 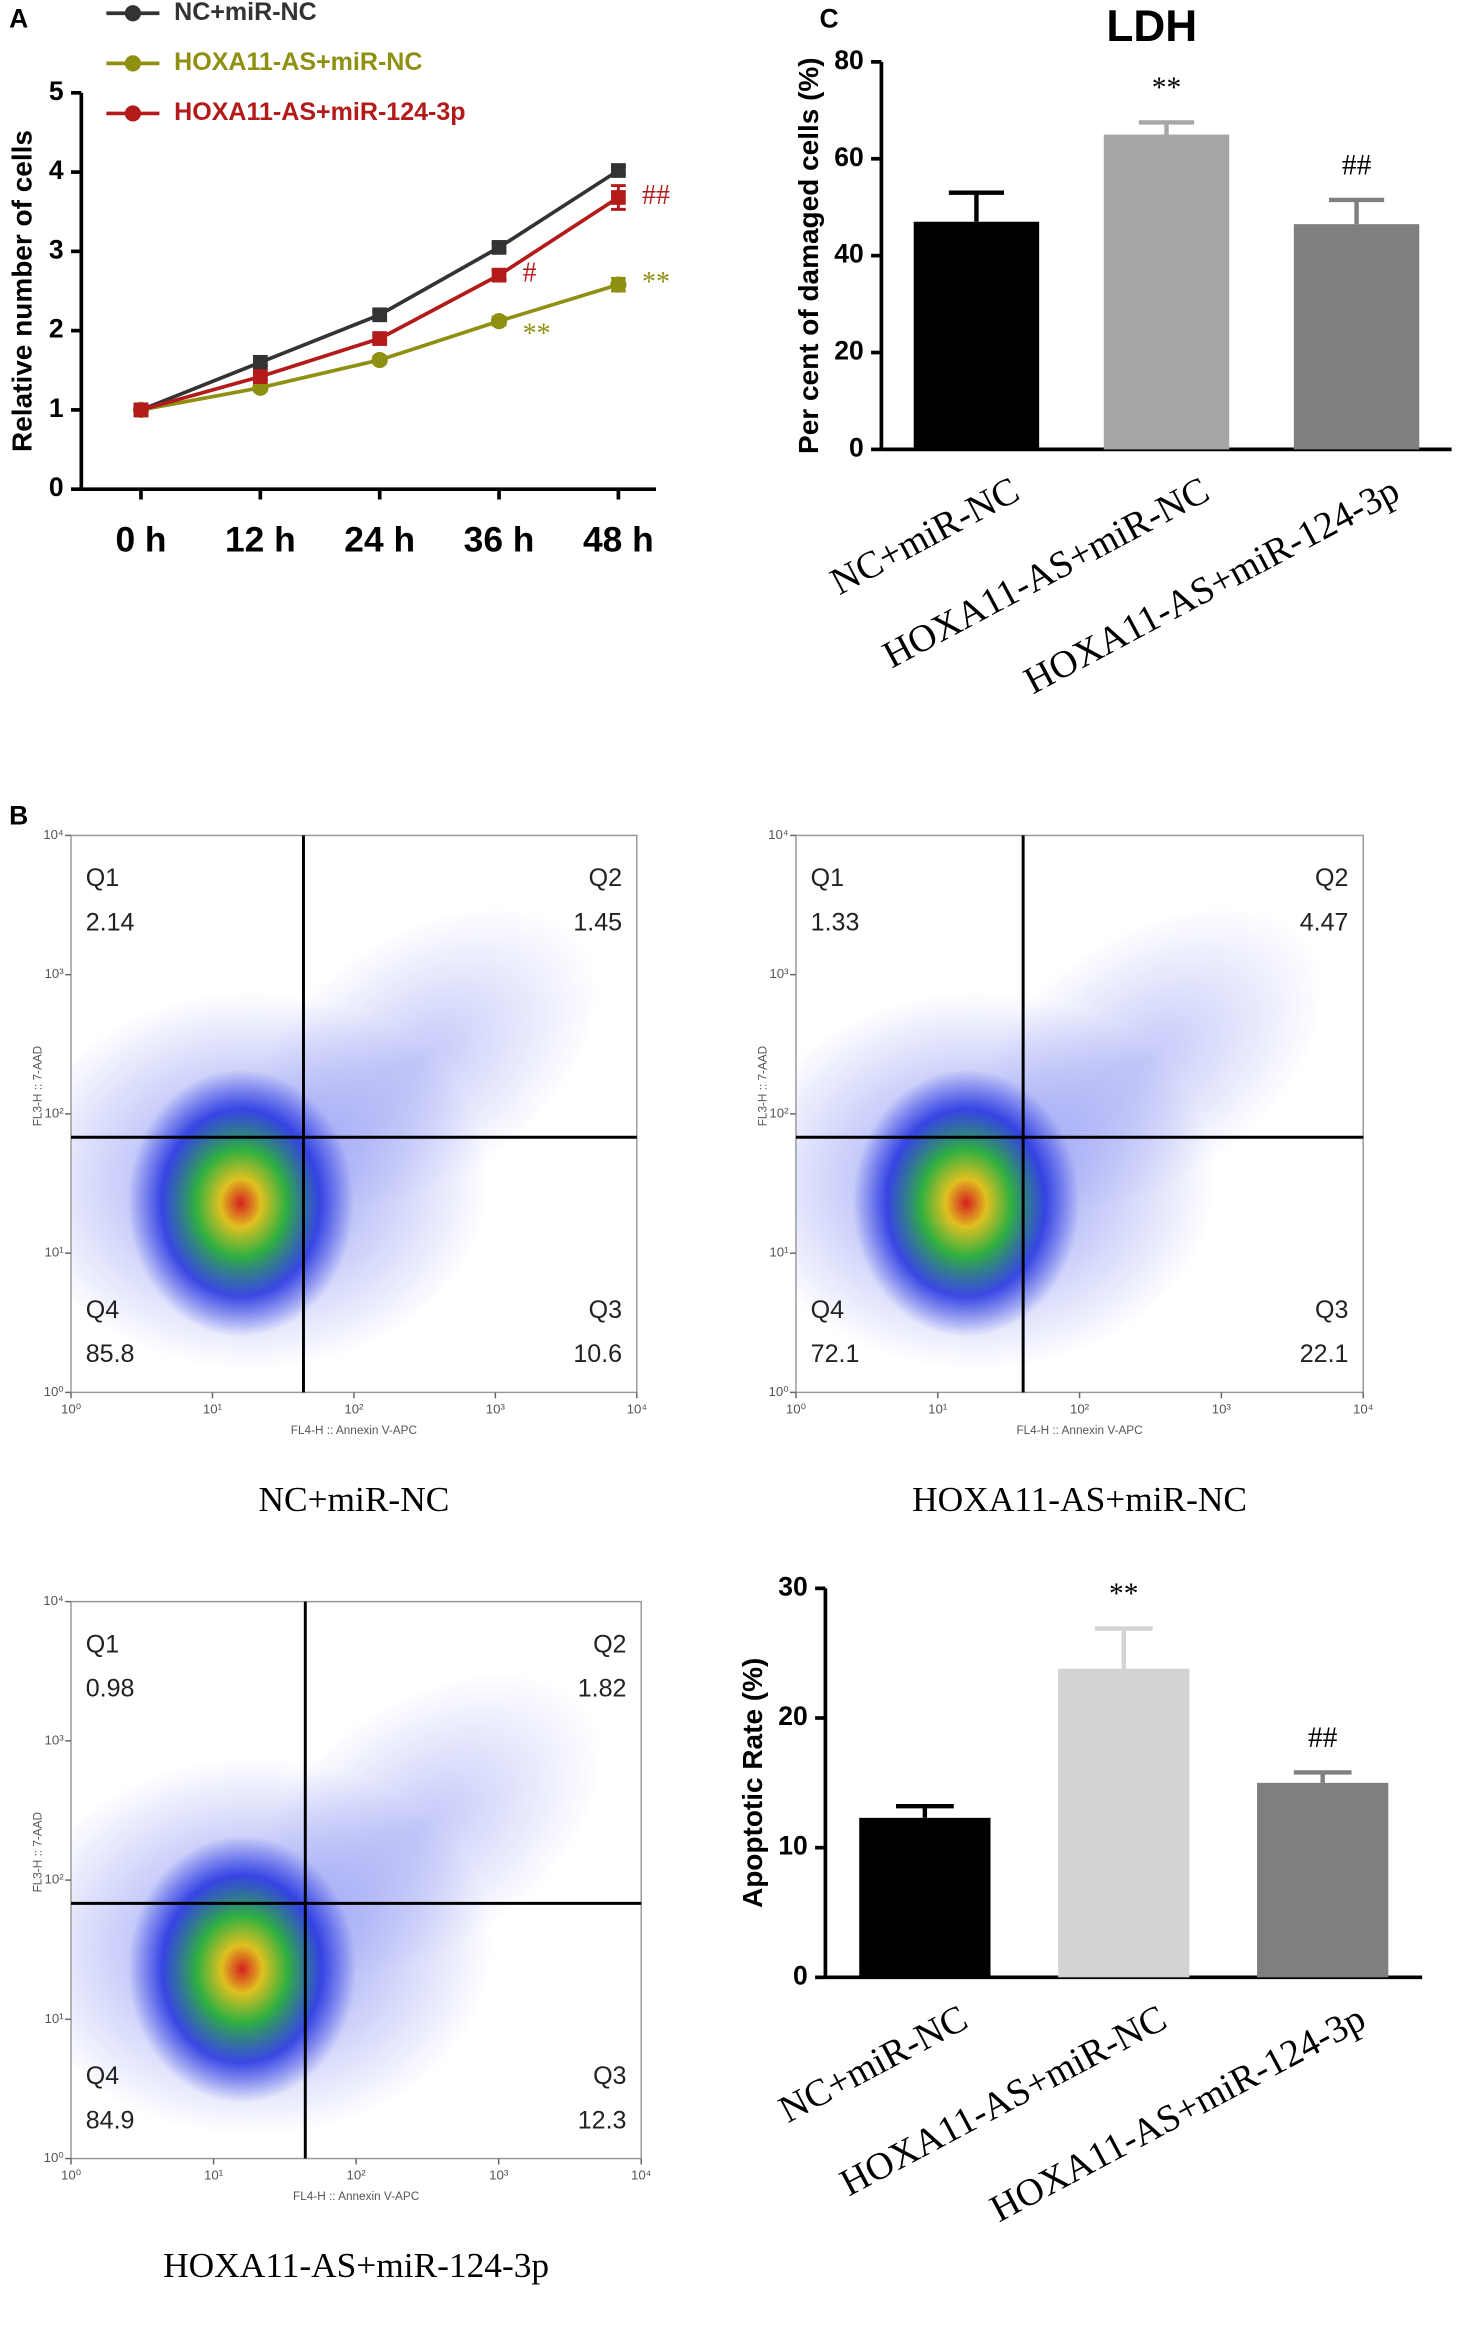 What do you see at coordinates (56, 329) in the screenshot?
I see `y-tick-label: 2` at bounding box center [56, 329].